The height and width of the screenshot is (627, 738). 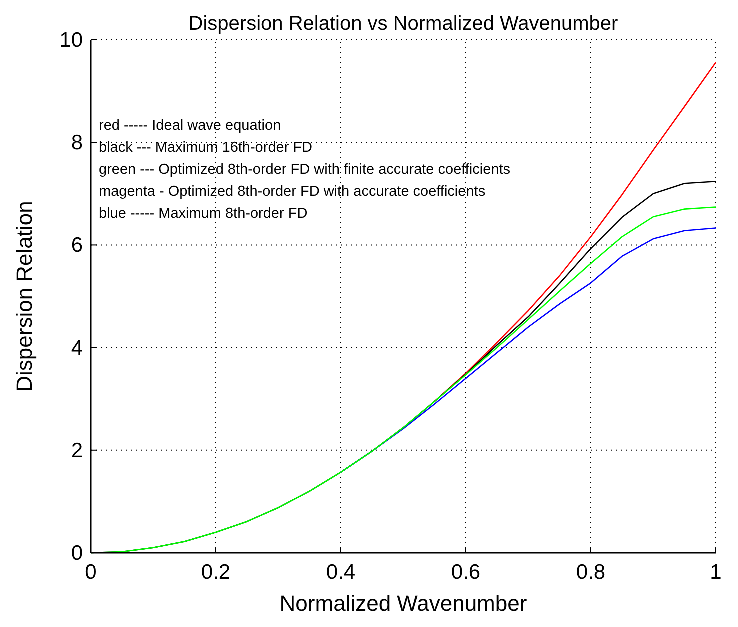 I want to click on y-tick-label: 4, so click(x=77, y=348).